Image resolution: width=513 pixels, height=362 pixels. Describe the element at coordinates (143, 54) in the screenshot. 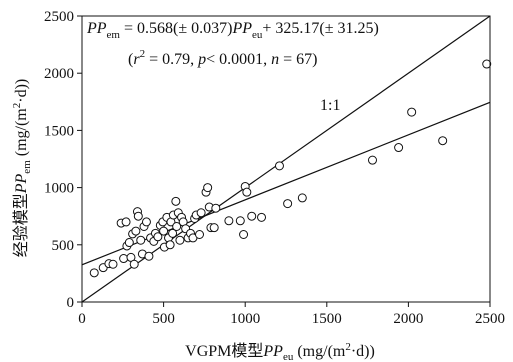

I see `stats-r-sup: 2` at that location.